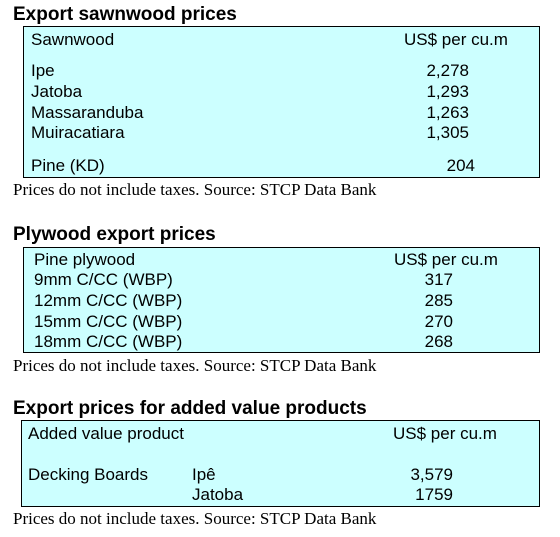 The height and width of the screenshot is (537, 560). Describe the element at coordinates (445, 433) in the screenshot. I see `added-value-col-price: US$ per cu.m` at that location.